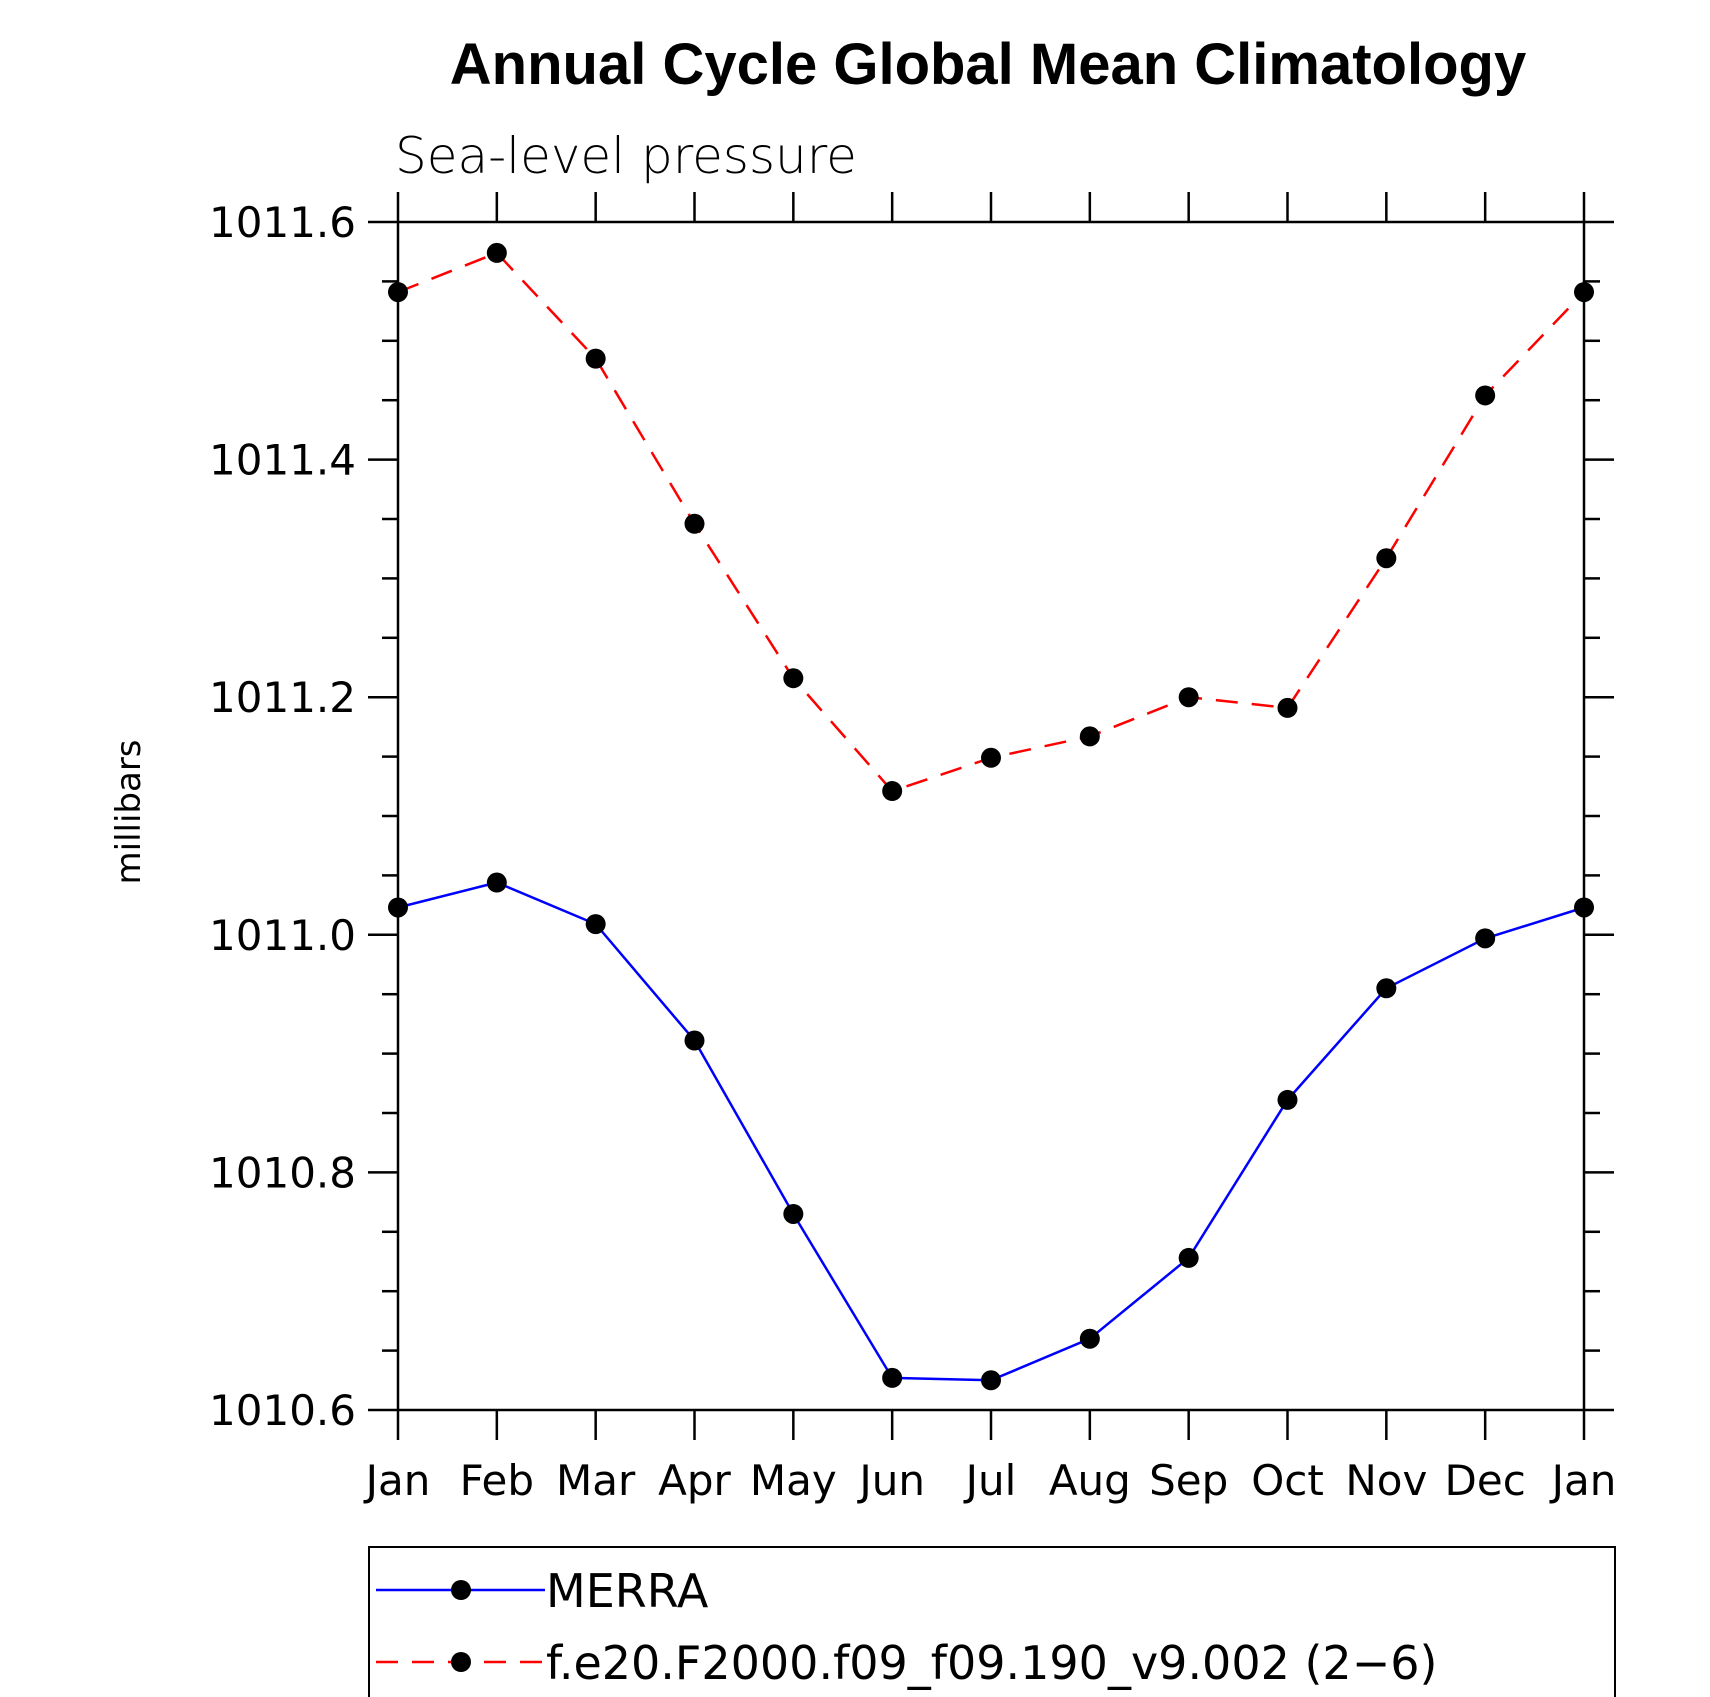 The width and height of the screenshot is (1710, 1697). I want to click on x-tick-label: Oct, so click(1287, 1480).